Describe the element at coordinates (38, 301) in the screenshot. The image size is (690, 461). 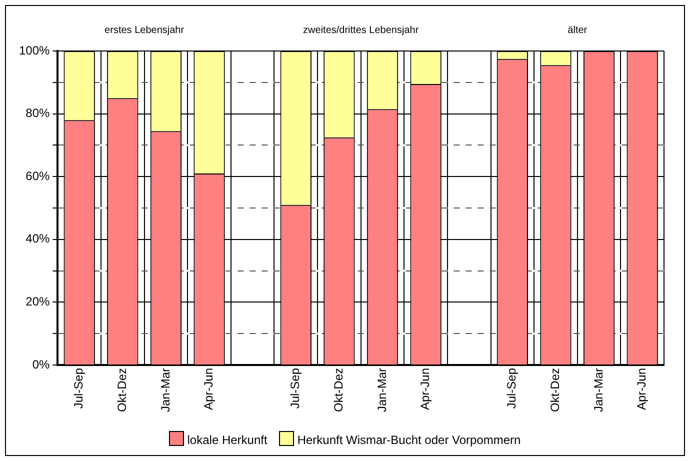
I see `y-tick-label: 20%` at that location.